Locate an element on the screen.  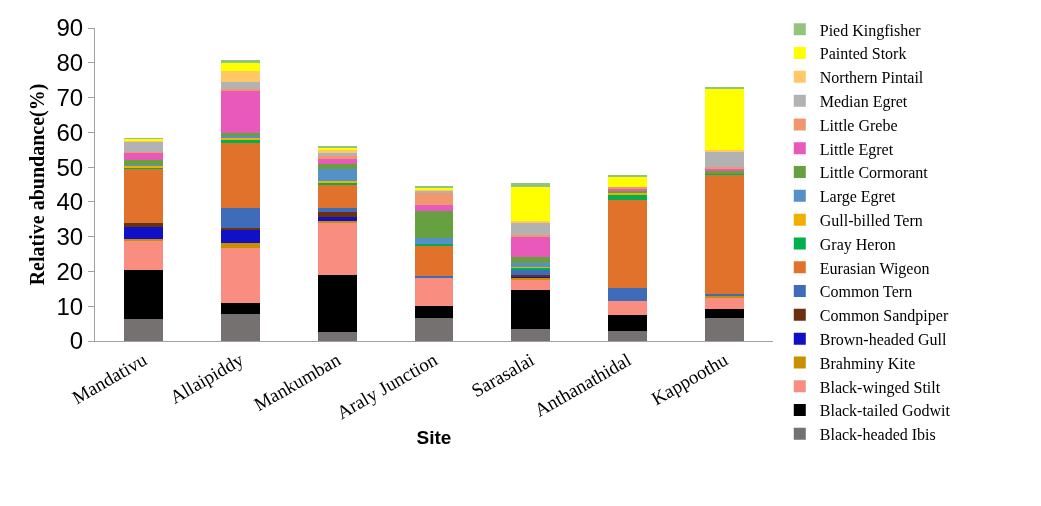
y-tick-label: 10 is located at coordinates (70, 306).